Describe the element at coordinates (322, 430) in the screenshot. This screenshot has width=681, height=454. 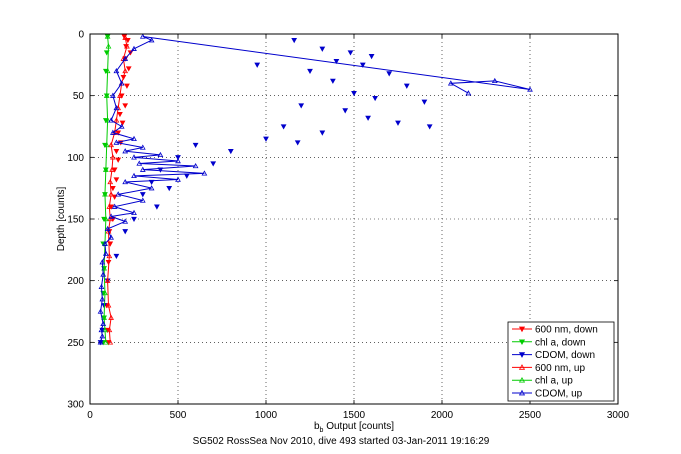
I see `x-axis-label-subscript: b` at that location.